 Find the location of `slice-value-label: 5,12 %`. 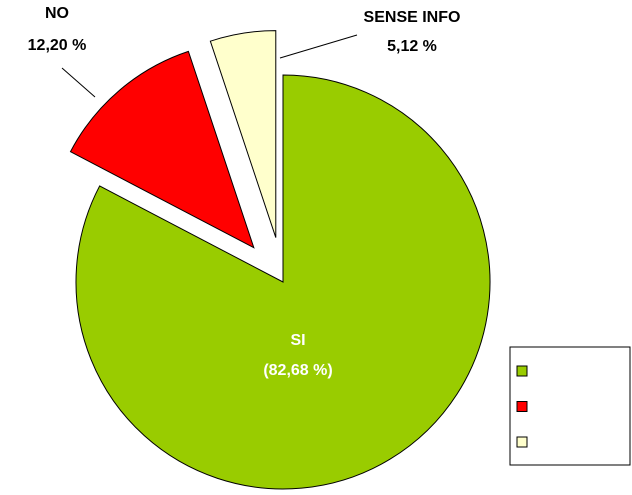

slice-value-label: 5,12 % is located at coordinates (412, 46).